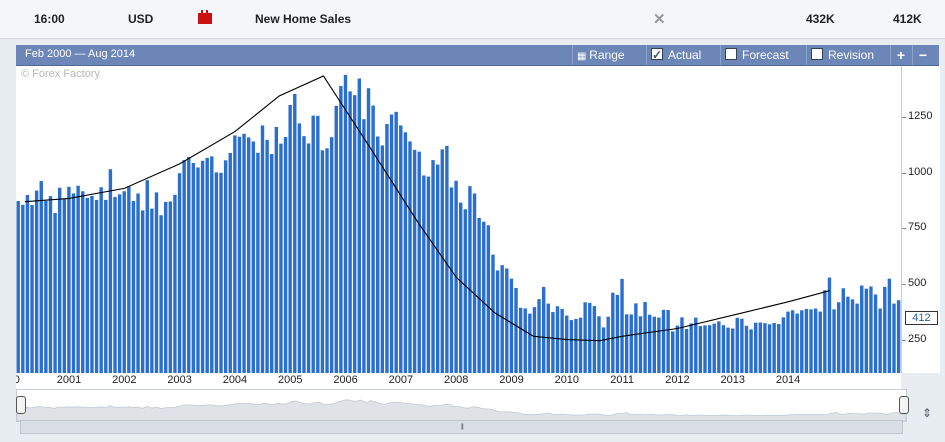 This screenshot has width=945, height=442. What do you see at coordinates (849, 55) in the screenshot?
I see `revision-toggle: Revision` at bounding box center [849, 55].